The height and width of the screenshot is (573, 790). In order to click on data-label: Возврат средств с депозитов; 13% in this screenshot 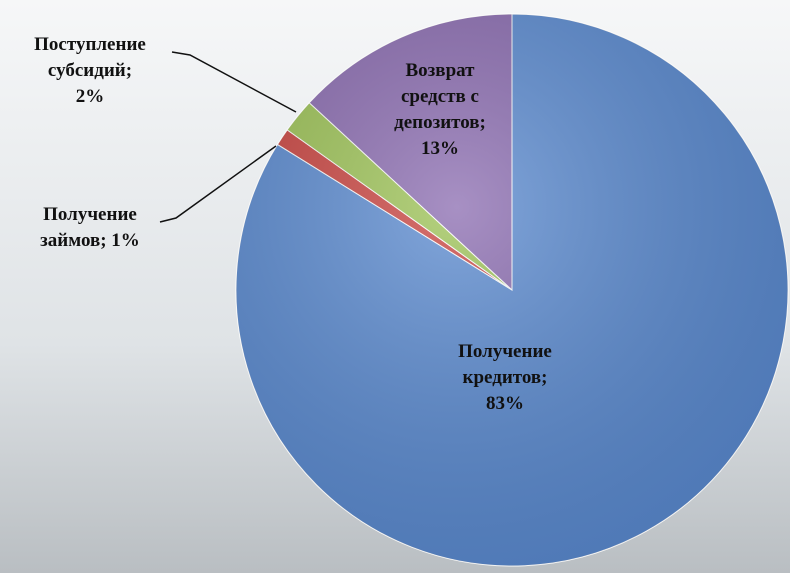, I will do `click(440, 109)`.